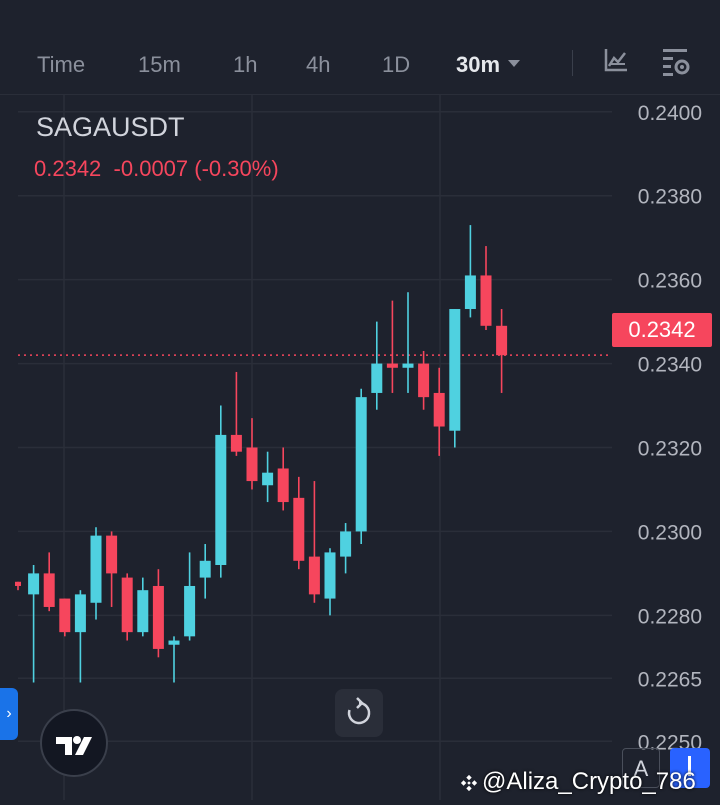 The height and width of the screenshot is (805, 720). What do you see at coordinates (572, 63) in the screenshot?
I see `toolbar-divider` at bounding box center [572, 63].